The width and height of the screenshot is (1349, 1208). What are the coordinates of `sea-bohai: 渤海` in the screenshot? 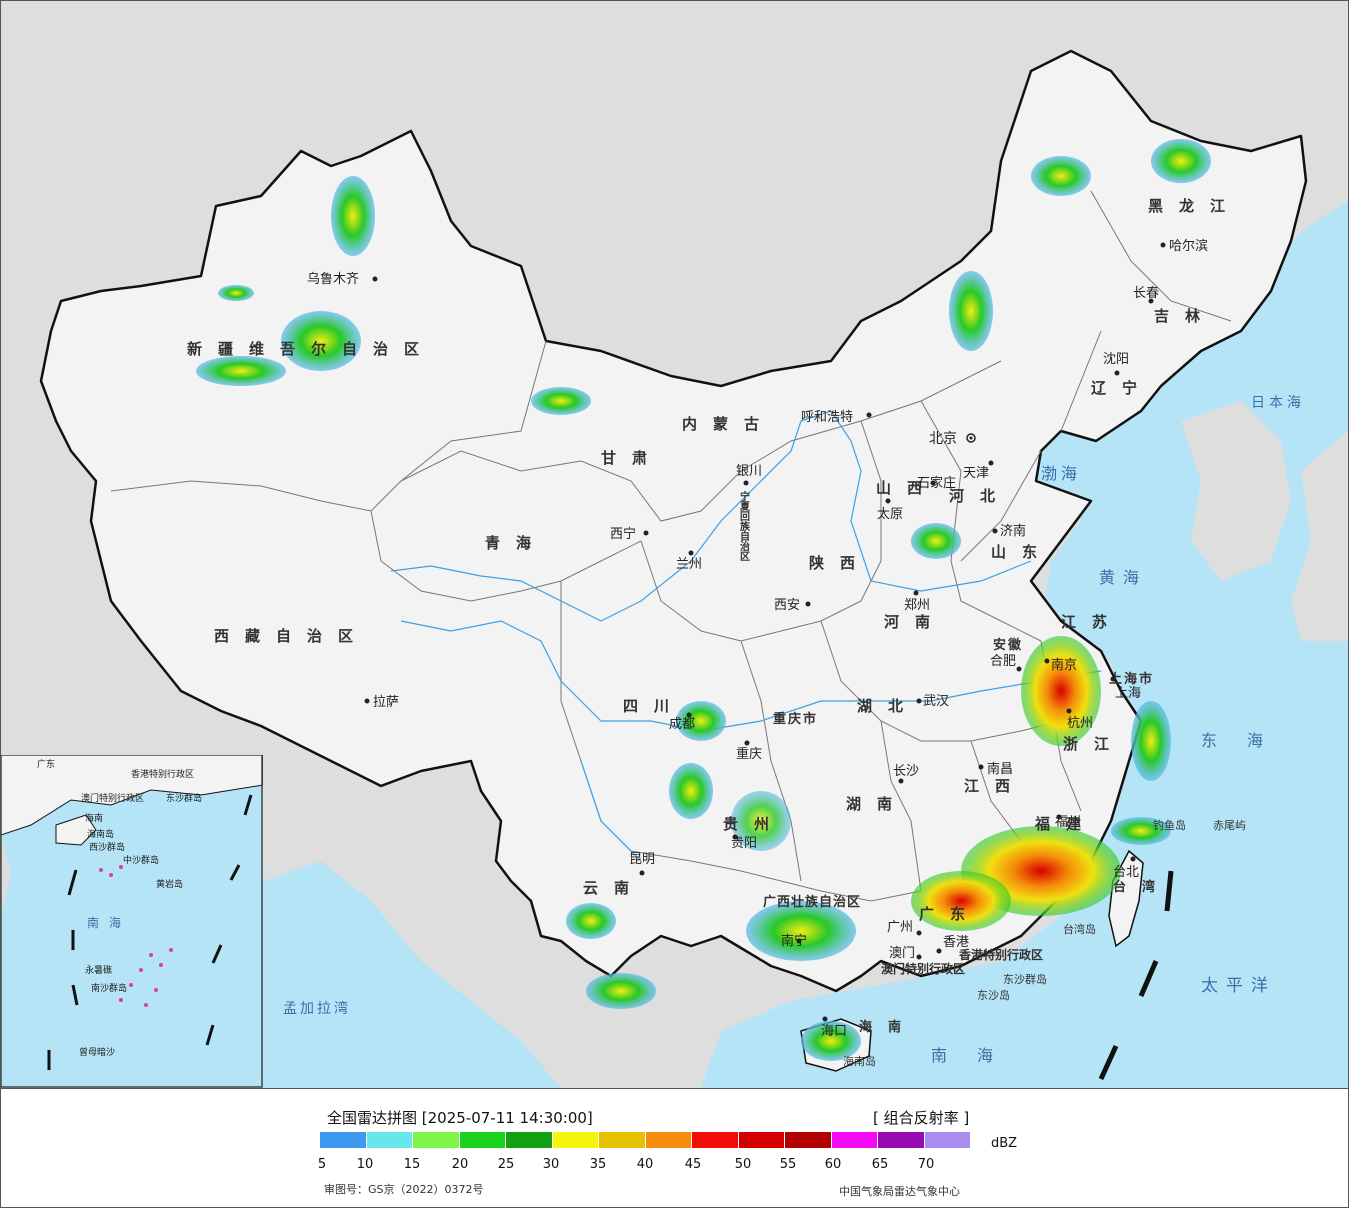 It's located at (1061, 473).